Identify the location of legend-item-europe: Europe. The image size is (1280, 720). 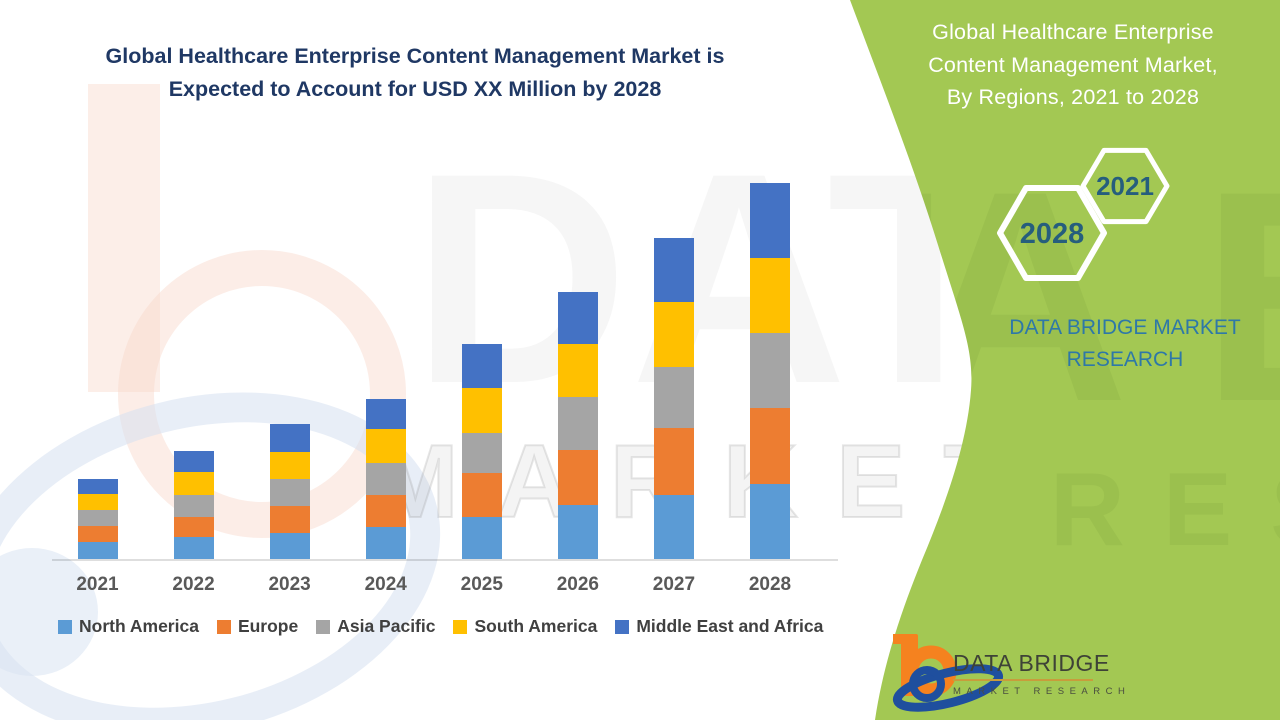
(257, 626).